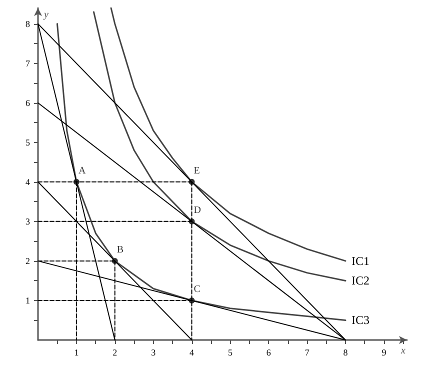 The image size is (421, 374). What do you see at coordinates (28, 221) in the screenshot?
I see `y-tick-label: 3` at bounding box center [28, 221].